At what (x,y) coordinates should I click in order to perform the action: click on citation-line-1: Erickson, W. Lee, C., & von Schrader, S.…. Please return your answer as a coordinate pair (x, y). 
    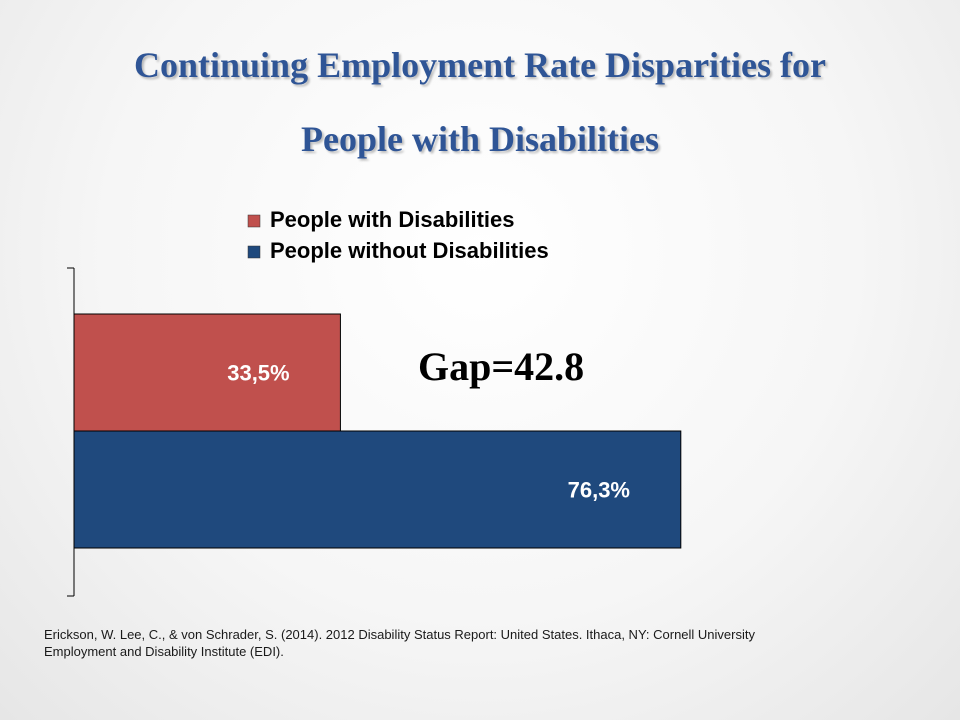
    Looking at the image, I should click on (399, 634).